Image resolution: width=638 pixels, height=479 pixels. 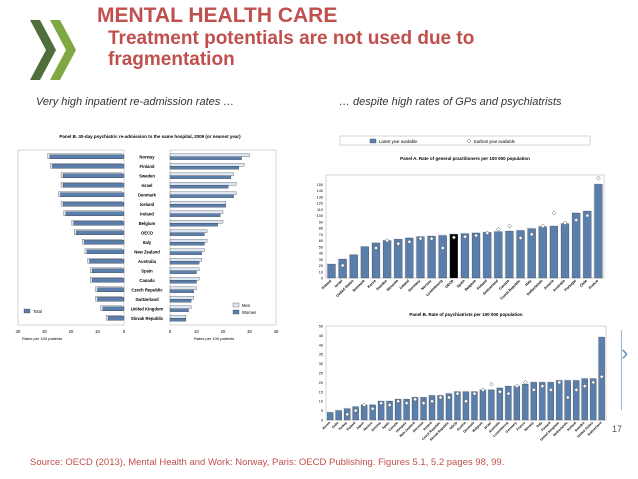 What do you see at coordinates (528, 426) in the screenshot?
I see `category-label: Norway` at bounding box center [528, 426].